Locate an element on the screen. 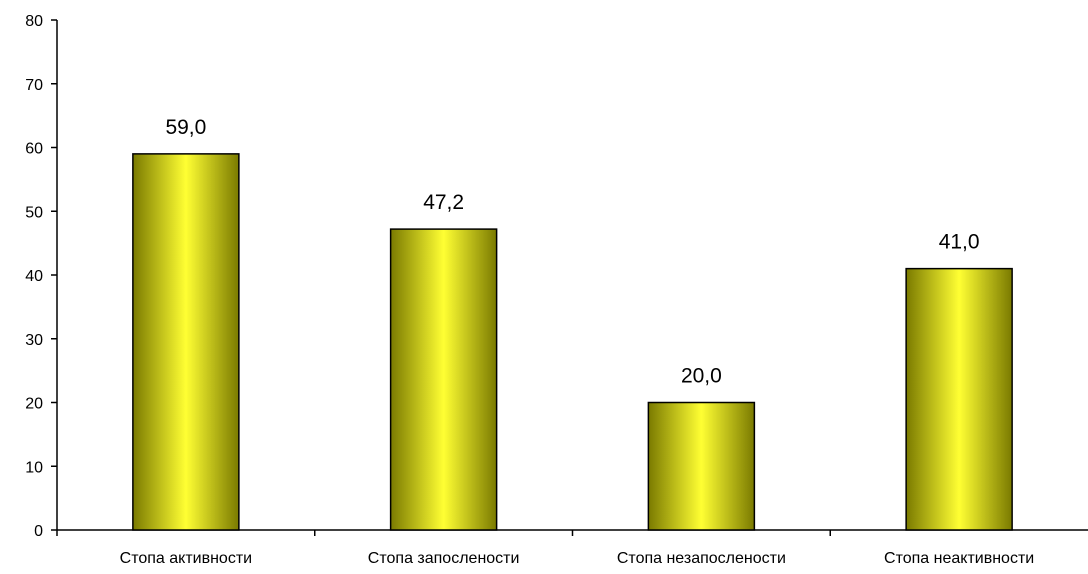 This screenshot has width=1088, height=574. data-label: 47,2 is located at coordinates (443, 202).